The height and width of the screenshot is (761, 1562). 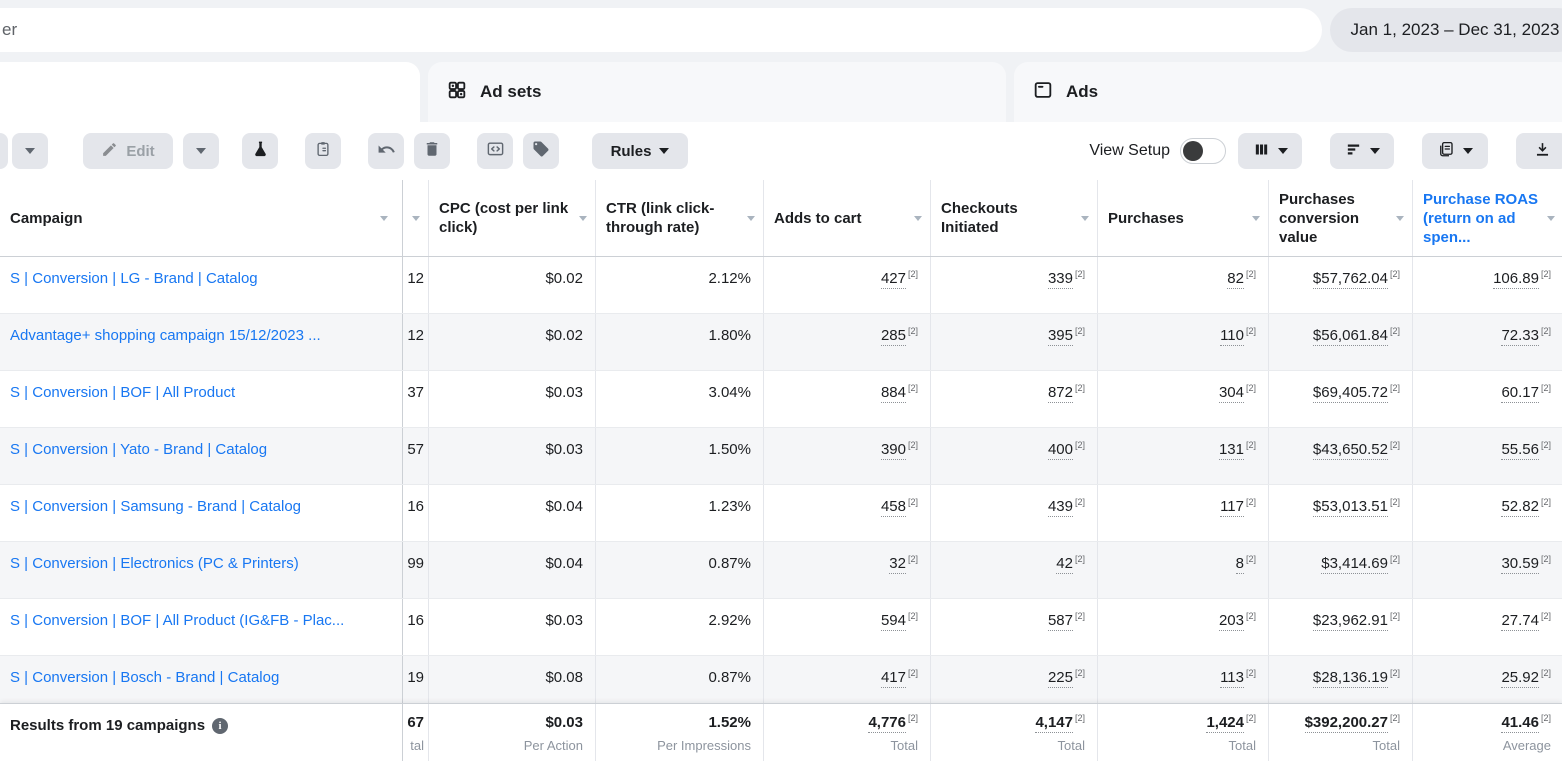 What do you see at coordinates (1183, 513) in the screenshot?
I see `purchases-cell: 117 [2]` at bounding box center [1183, 513].